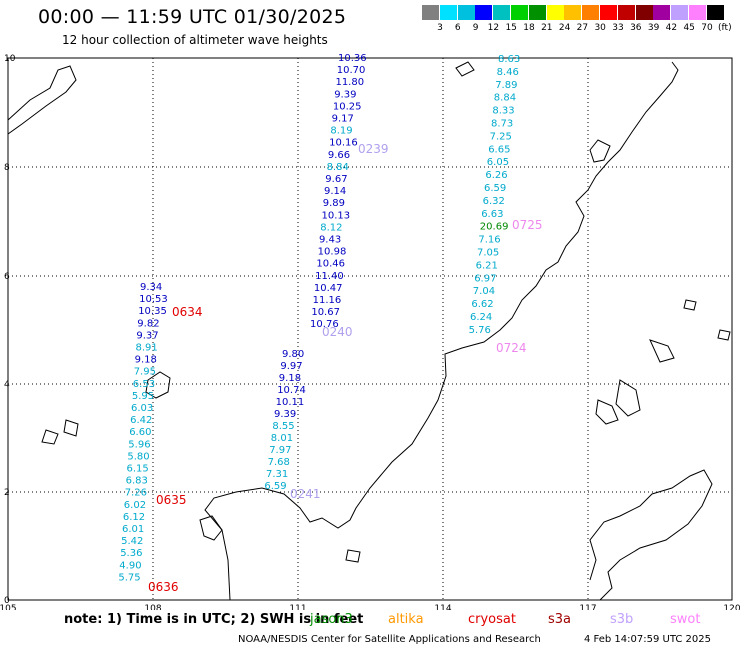  I want to click on wave-height-value: 9.80, so click(293, 354).